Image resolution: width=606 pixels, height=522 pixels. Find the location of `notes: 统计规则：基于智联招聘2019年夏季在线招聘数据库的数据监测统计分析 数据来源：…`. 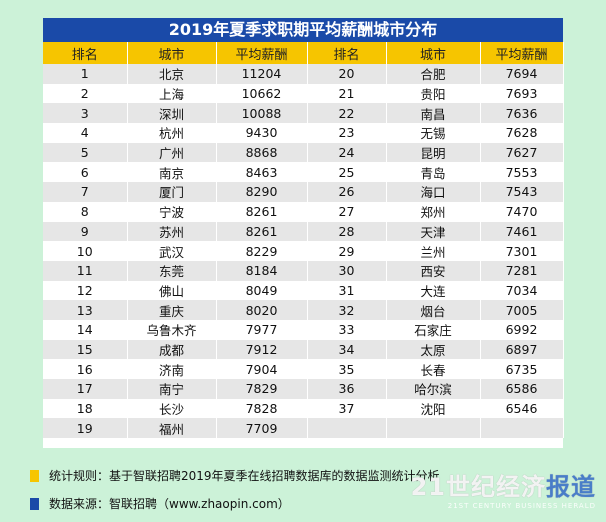

notes: 统计规则：基于智联招聘2019年夏季在线招聘数据库的数据监测统计分析 数据来源：… is located at coordinates (235, 493).